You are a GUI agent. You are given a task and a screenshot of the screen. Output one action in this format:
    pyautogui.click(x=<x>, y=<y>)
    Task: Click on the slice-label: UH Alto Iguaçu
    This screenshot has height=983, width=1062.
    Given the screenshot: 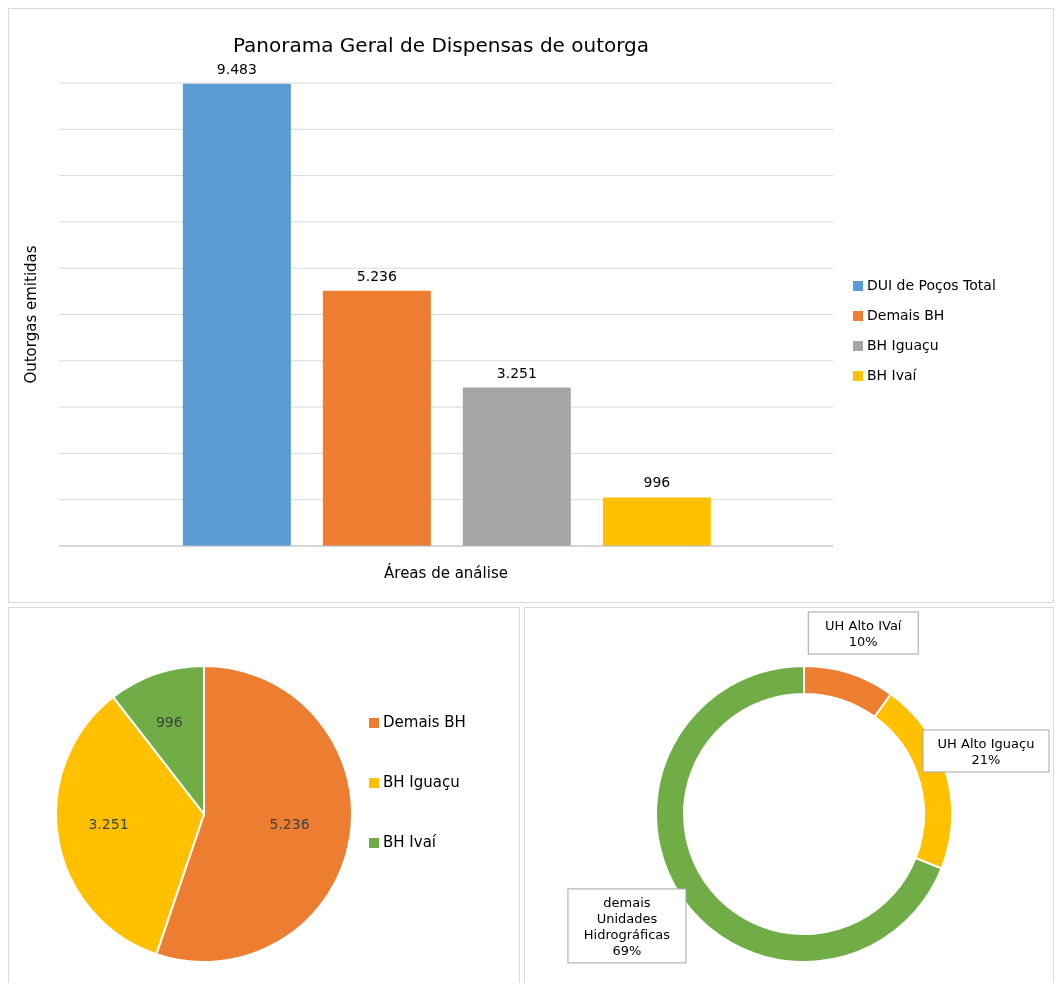 What is the action you would take?
    pyautogui.click(x=986, y=743)
    